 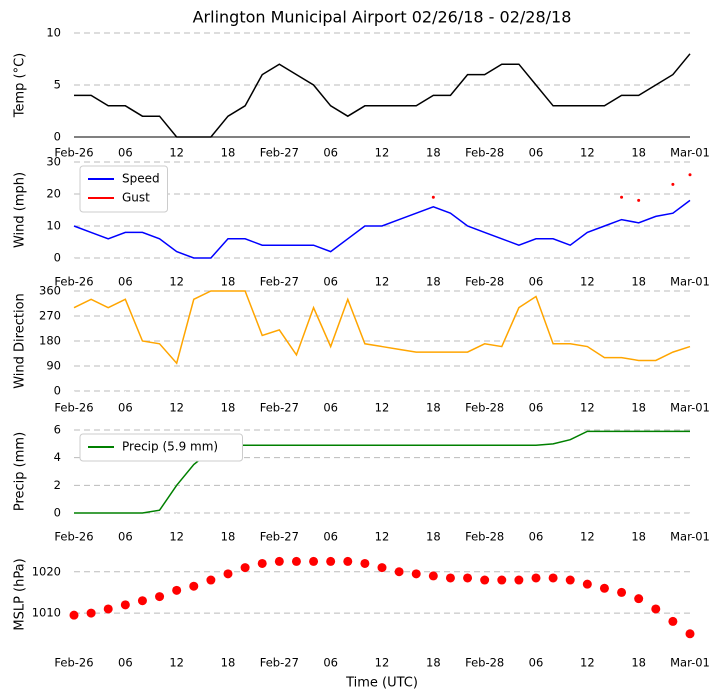 I want to click on y-tick-label: 360, so click(x=50, y=291).